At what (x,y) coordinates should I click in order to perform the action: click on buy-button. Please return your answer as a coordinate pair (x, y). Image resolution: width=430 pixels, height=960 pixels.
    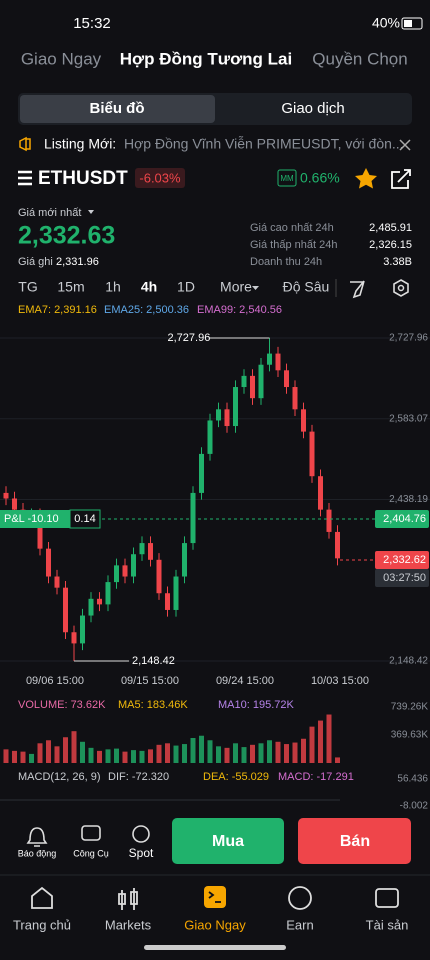
    Looking at the image, I should click on (228, 841).